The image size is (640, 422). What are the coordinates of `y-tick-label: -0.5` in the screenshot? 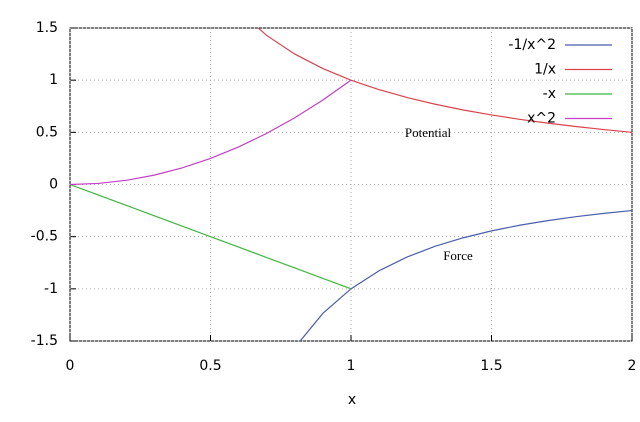 It's located at (44, 237).